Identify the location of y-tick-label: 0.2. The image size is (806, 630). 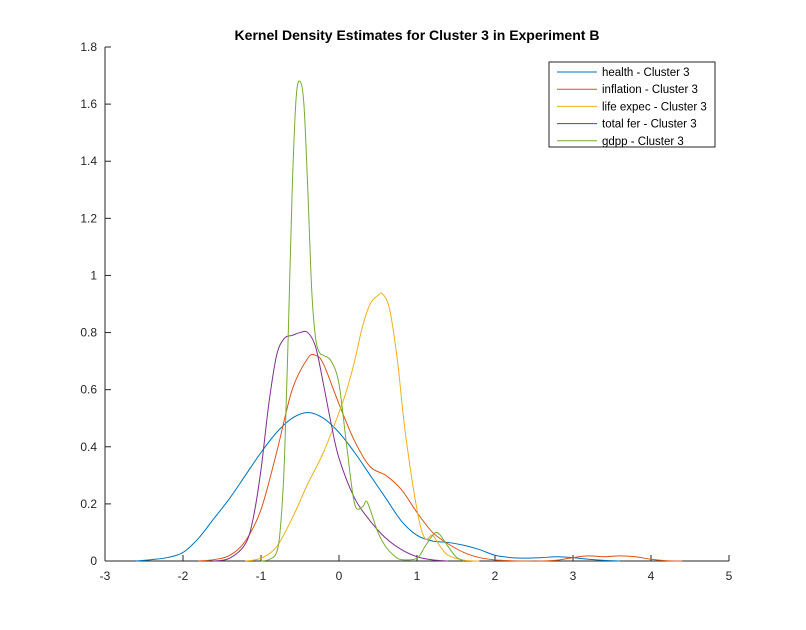
(88, 504).